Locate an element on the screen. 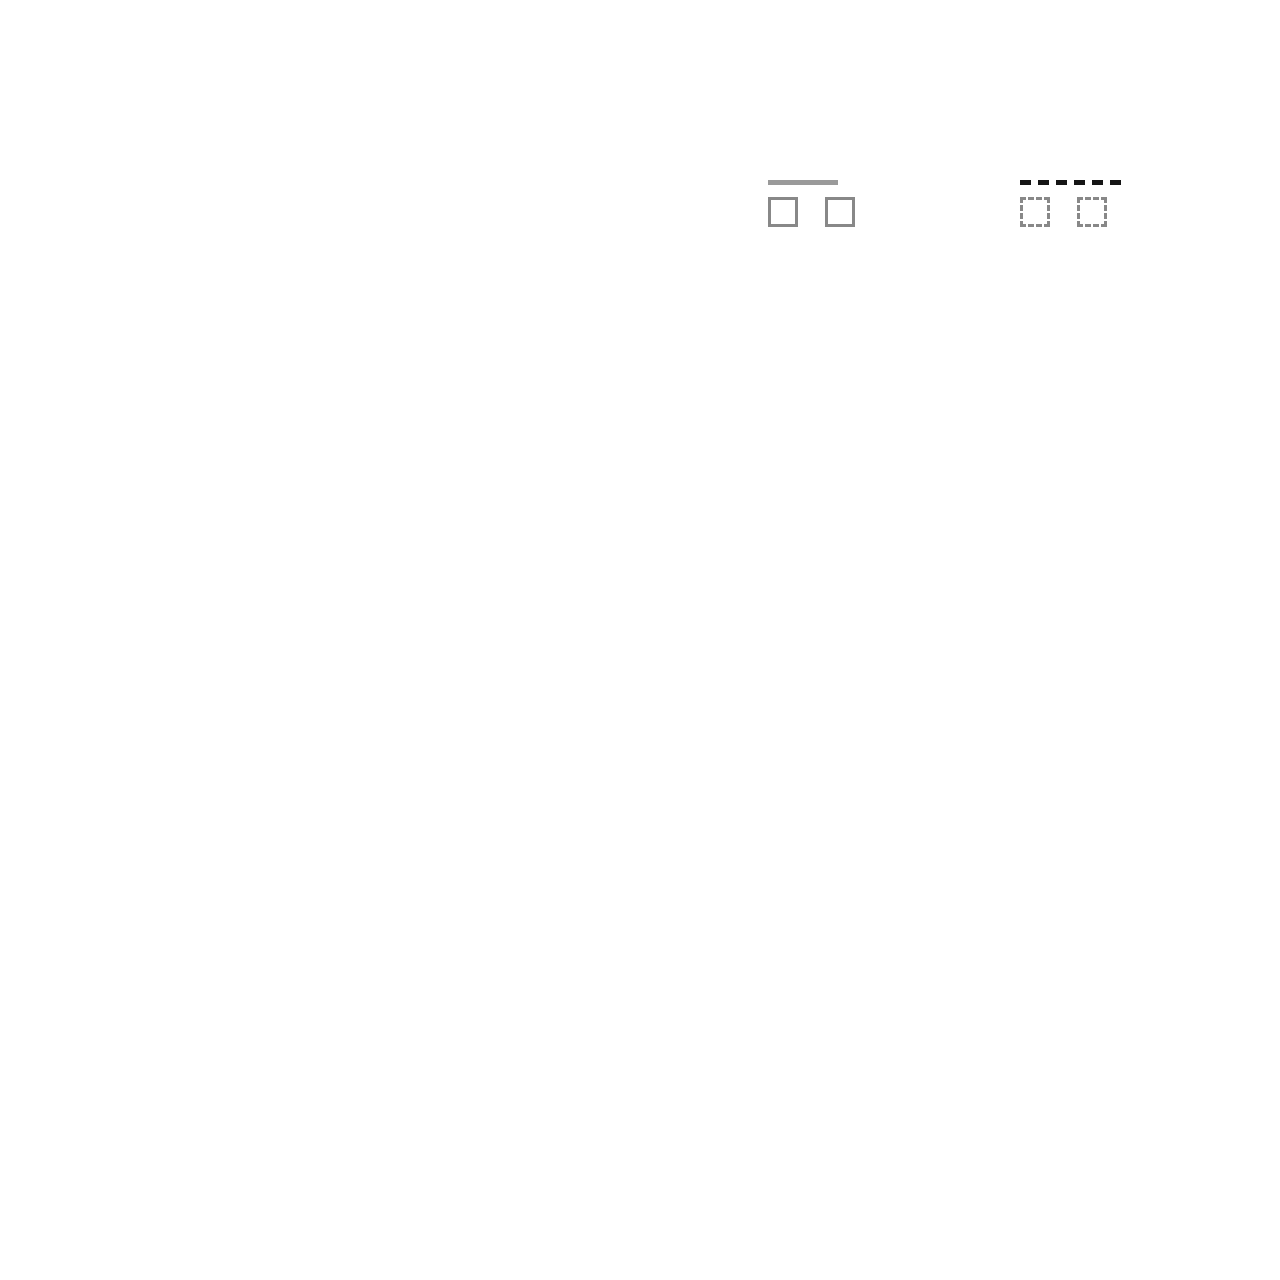  legend-line-sample-maldives is located at coordinates (1072, 182).